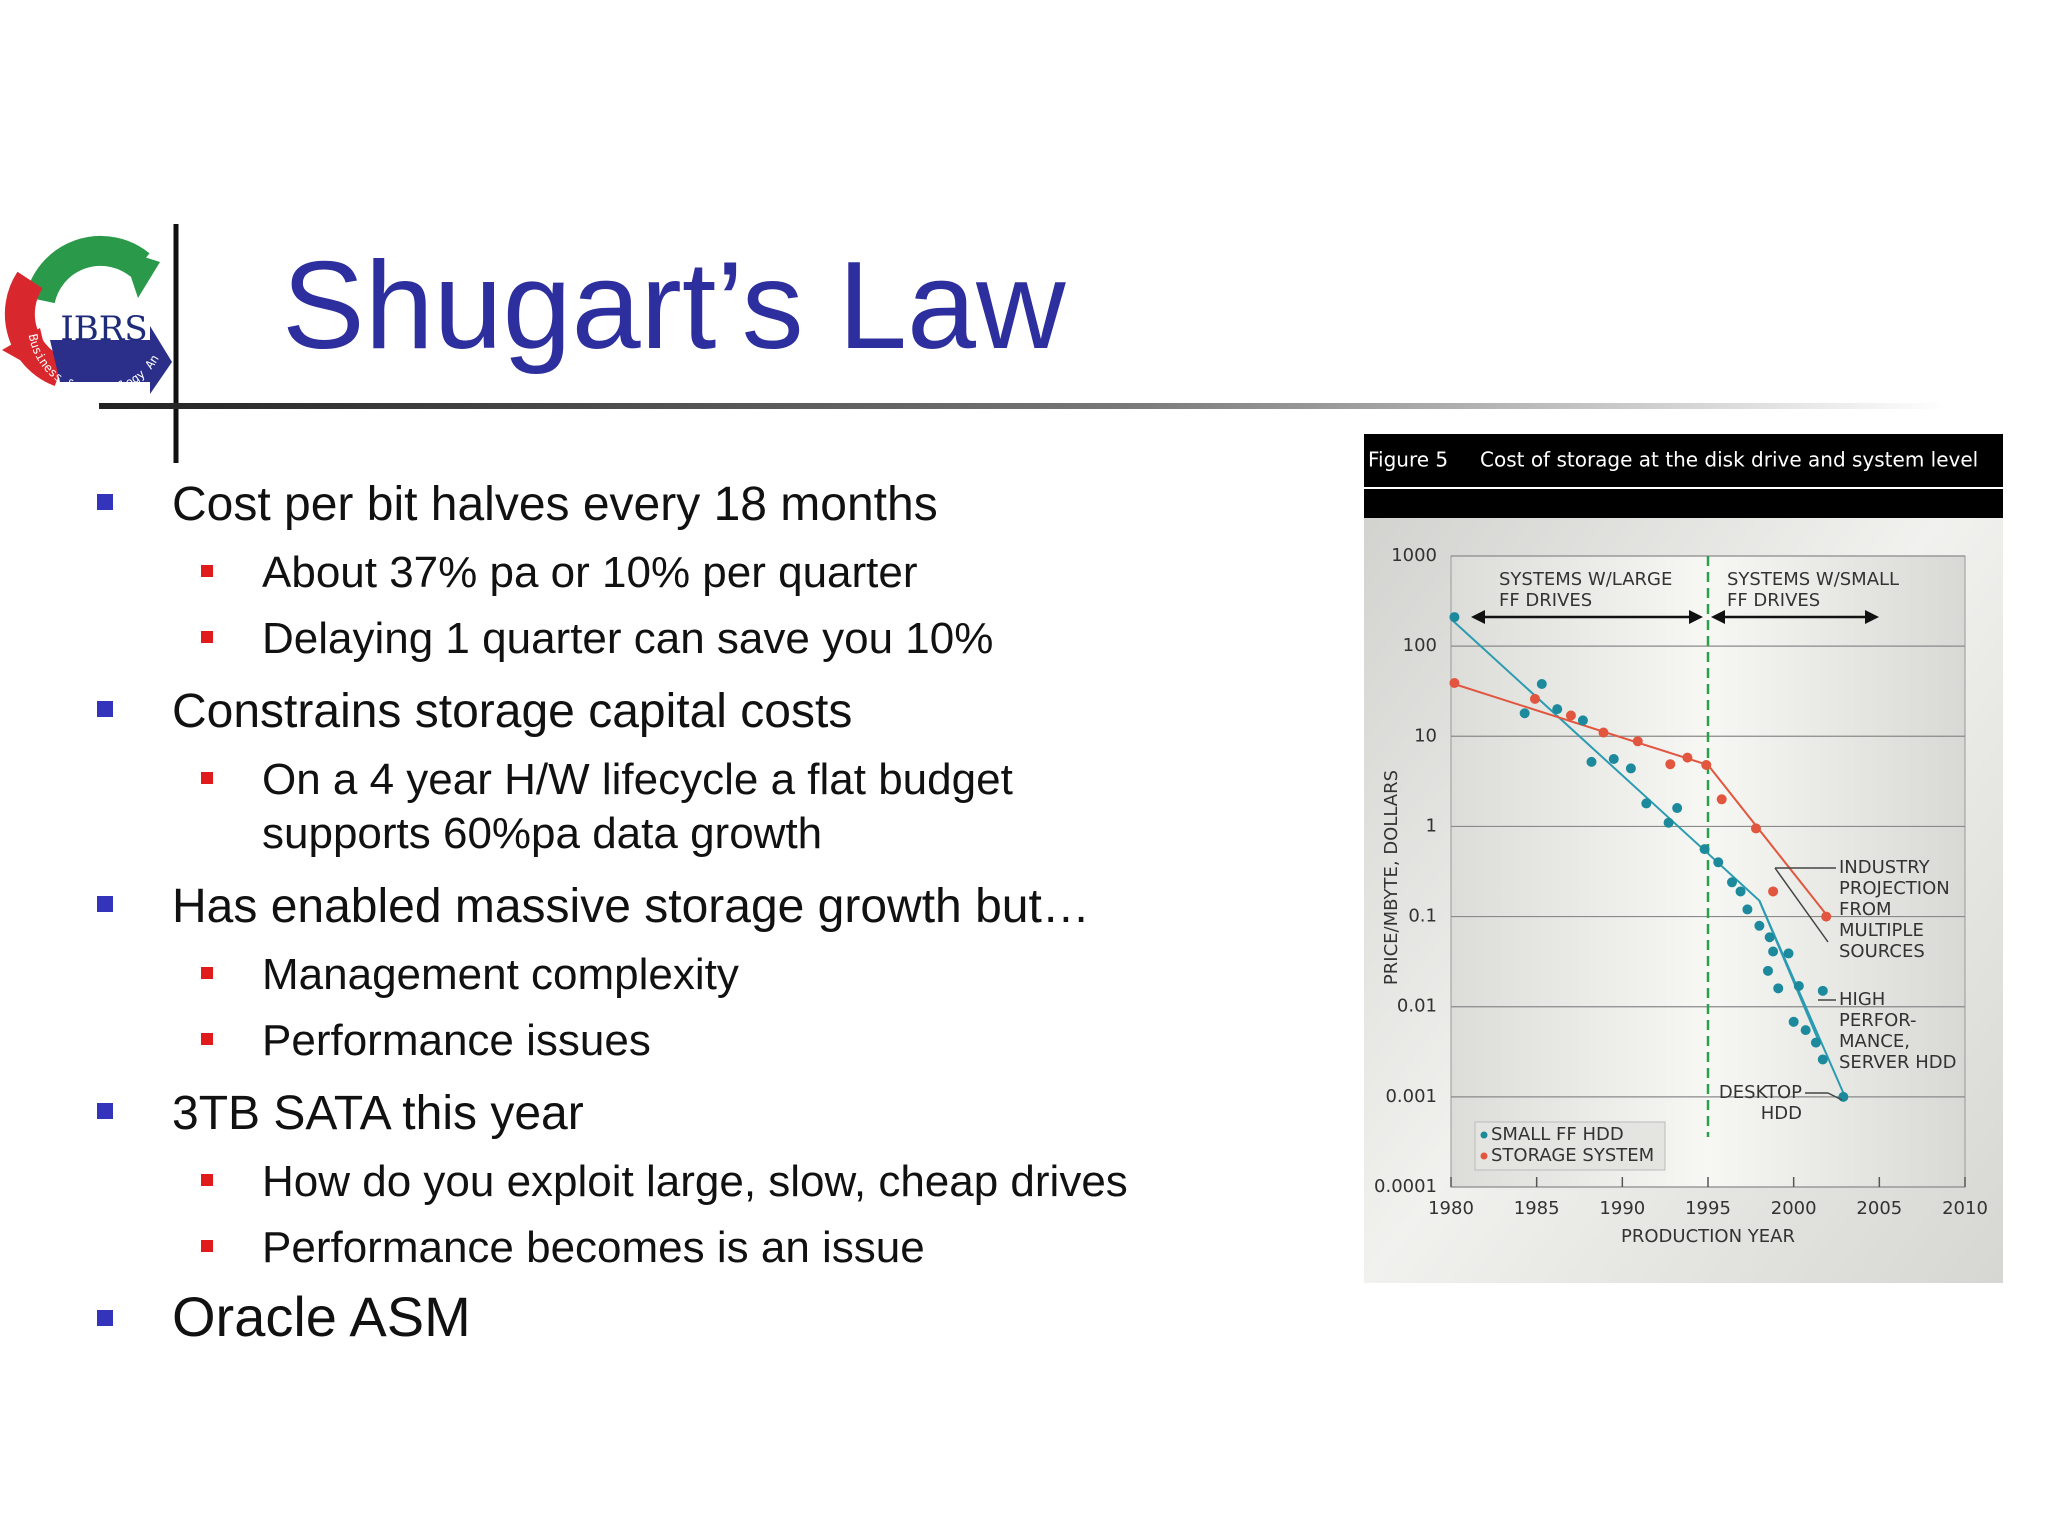 The width and height of the screenshot is (2048, 1536). What do you see at coordinates (674, 306) in the screenshot?
I see `slide-title: Shugart’s Law` at bounding box center [674, 306].